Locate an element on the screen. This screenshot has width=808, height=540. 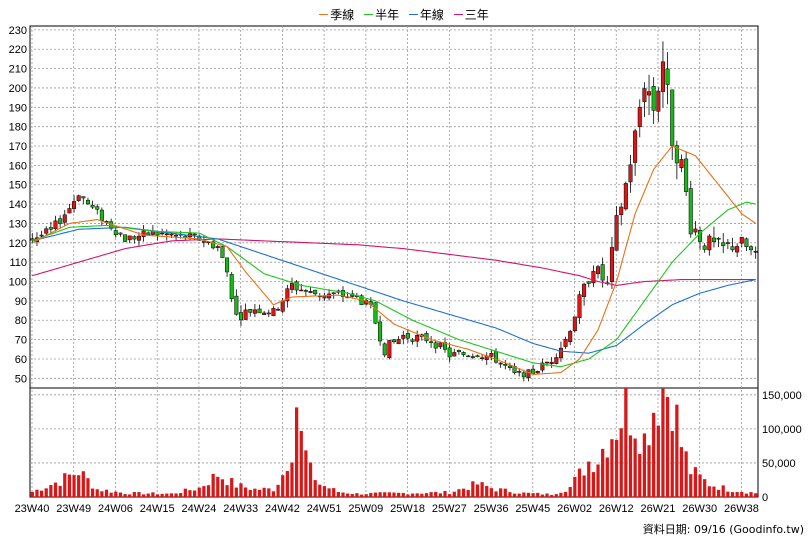
ma-3year-line is located at coordinates (394, 262).